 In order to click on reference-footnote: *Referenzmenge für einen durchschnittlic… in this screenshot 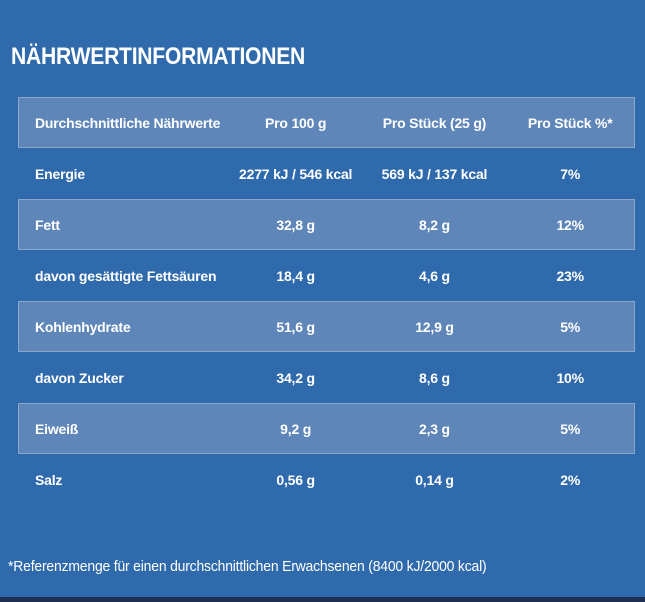, I will do `click(247, 566)`.